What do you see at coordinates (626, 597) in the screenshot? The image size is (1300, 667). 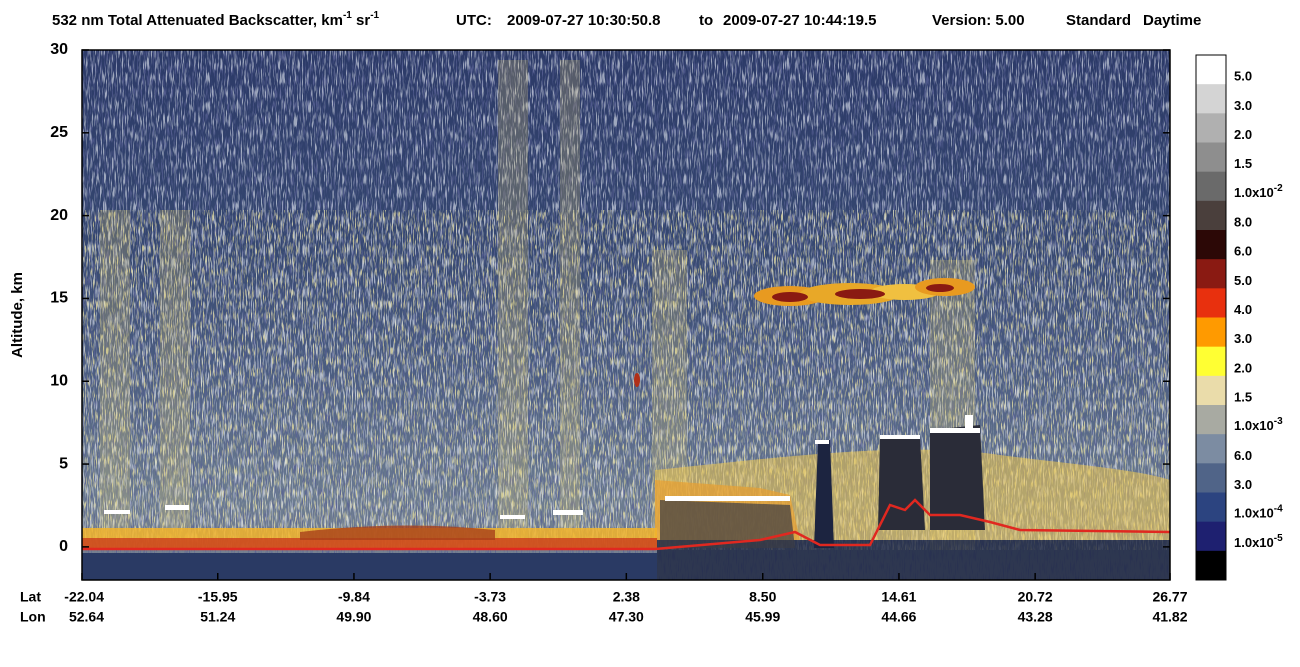 I see `lat-tick-label: 2.38` at bounding box center [626, 597].